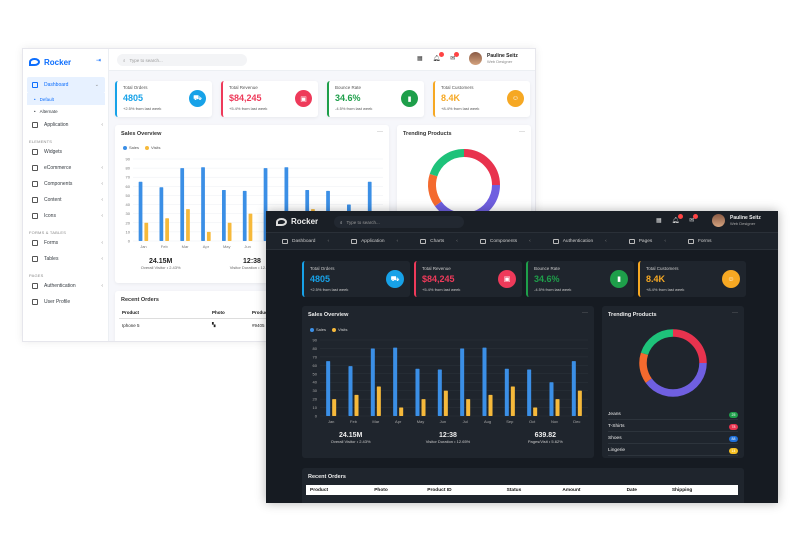  What do you see at coordinates (303, 98) in the screenshot?
I see `wallet-icon: ▣` at bounding box center [303, 98].